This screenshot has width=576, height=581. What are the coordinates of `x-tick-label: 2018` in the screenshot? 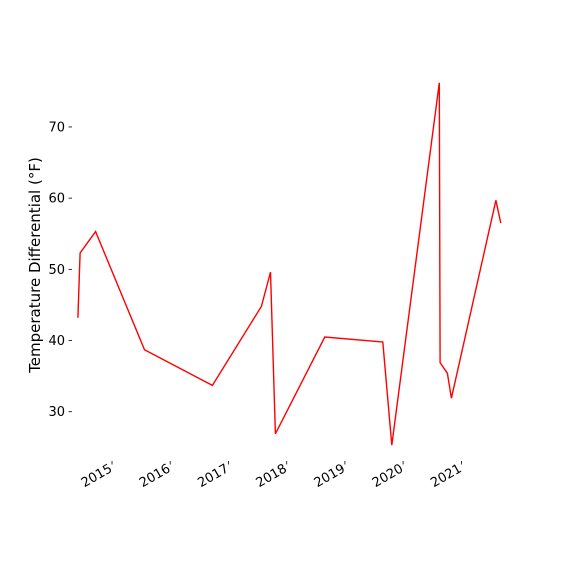 It's located at (272, 476).